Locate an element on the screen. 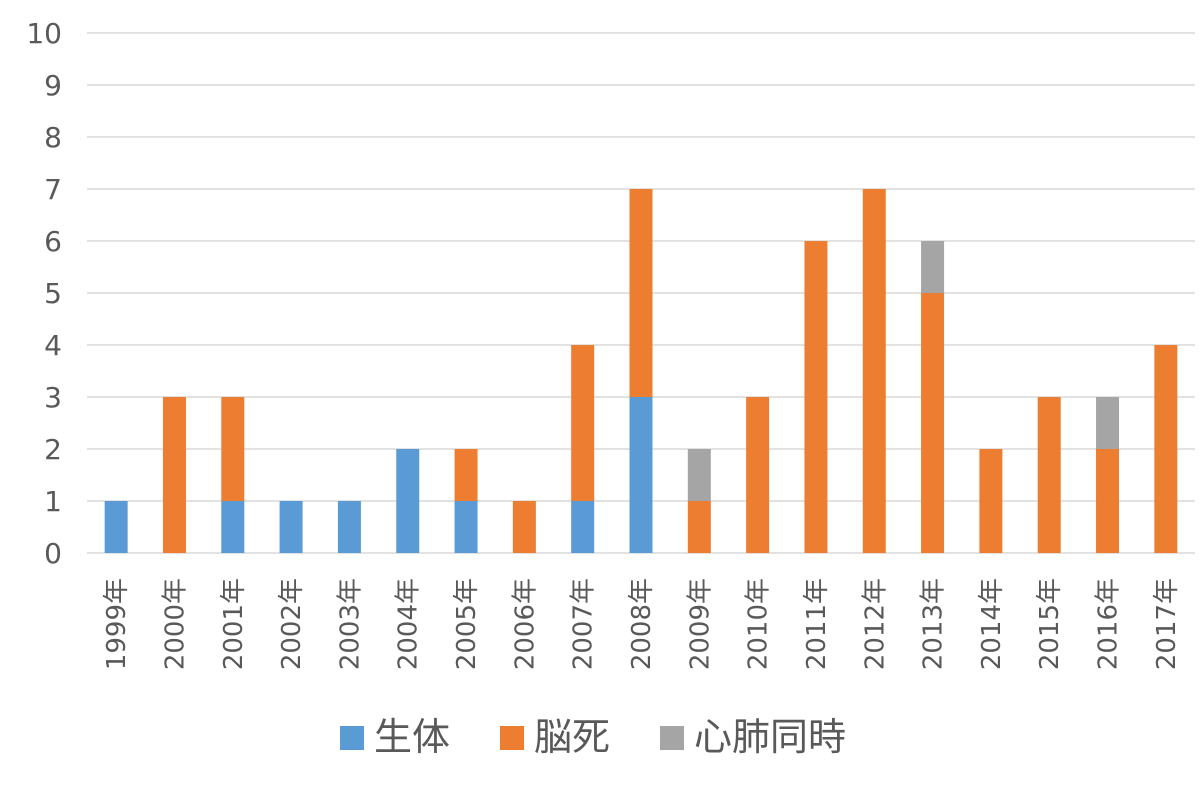  x-tick-label: 2007年 is located at coordinates (584, 624).